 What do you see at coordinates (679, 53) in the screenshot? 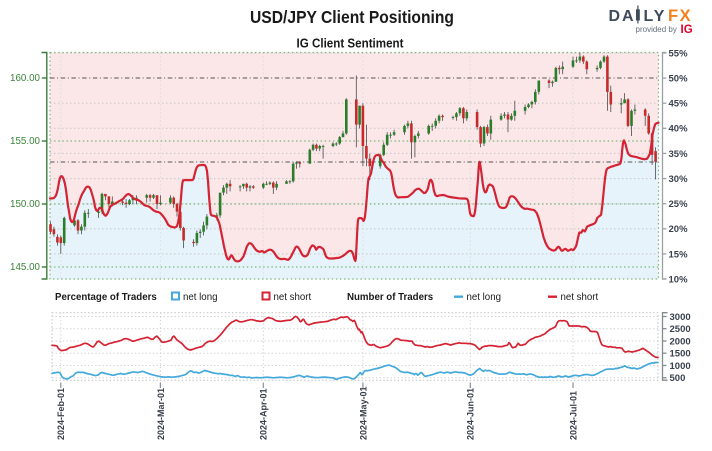
I see `svg-text: 55%` at bounding box center [679, 53].